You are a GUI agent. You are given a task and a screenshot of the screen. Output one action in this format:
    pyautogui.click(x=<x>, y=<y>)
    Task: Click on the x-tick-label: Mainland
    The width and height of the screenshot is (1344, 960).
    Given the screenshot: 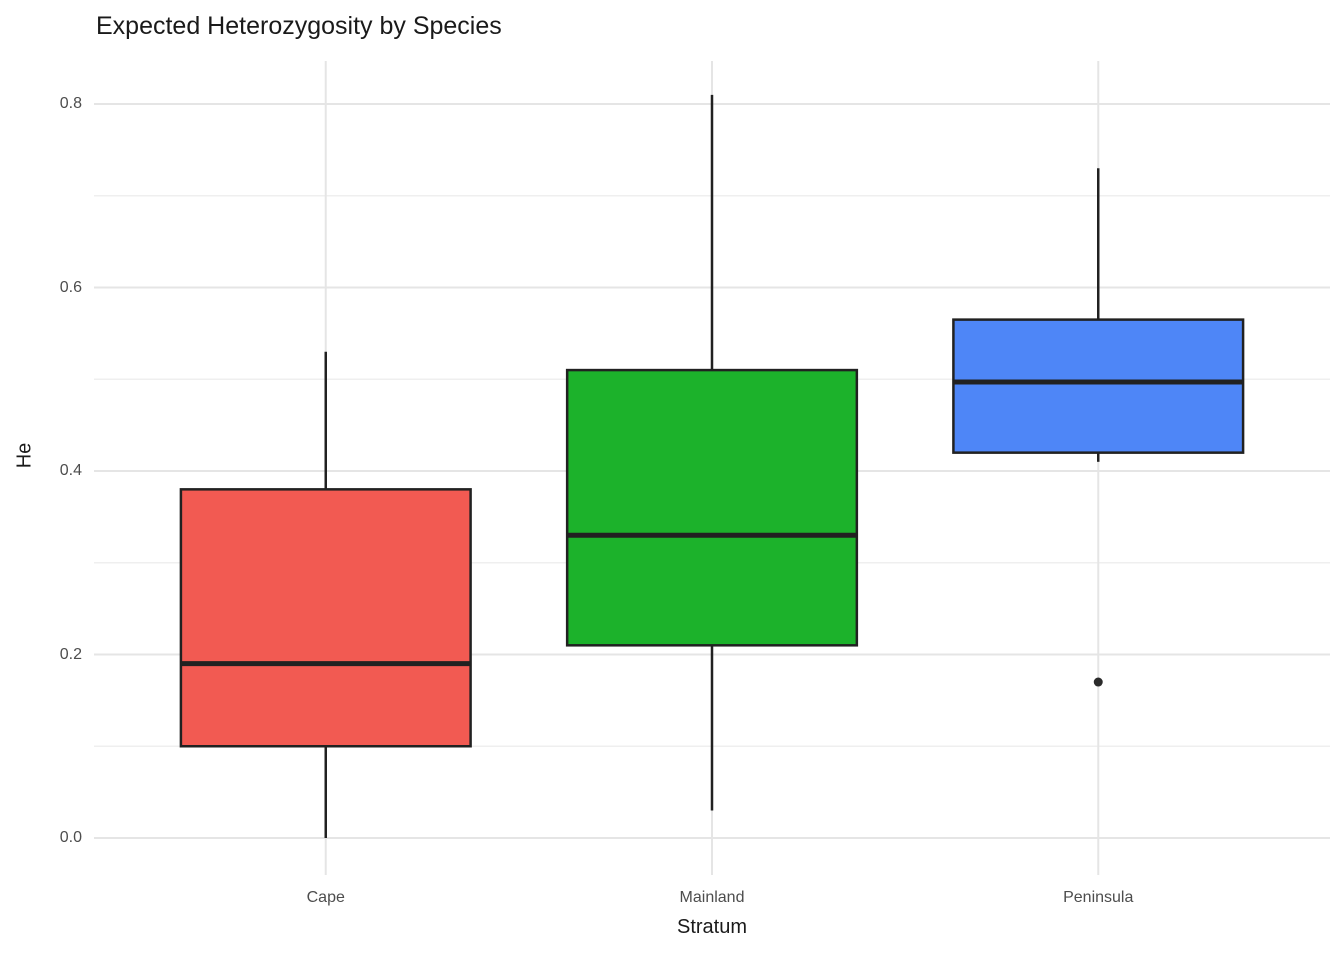 What is the action you would take?
    pyautogui.click(x=712, y=897)
    